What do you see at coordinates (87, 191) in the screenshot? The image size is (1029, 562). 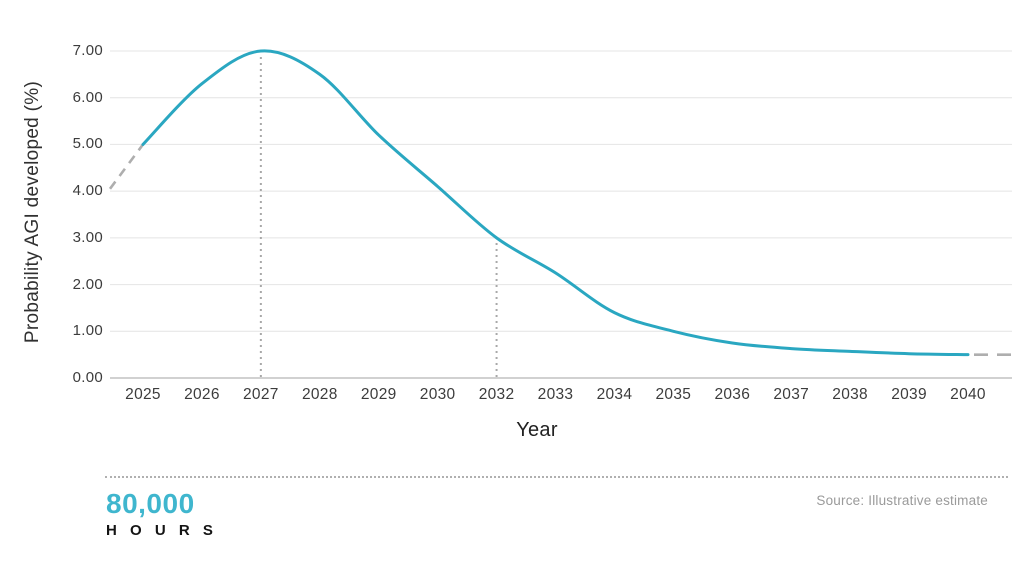 I see `y-tick-label-4.00: 4.00` at bounding box center [87, 191].